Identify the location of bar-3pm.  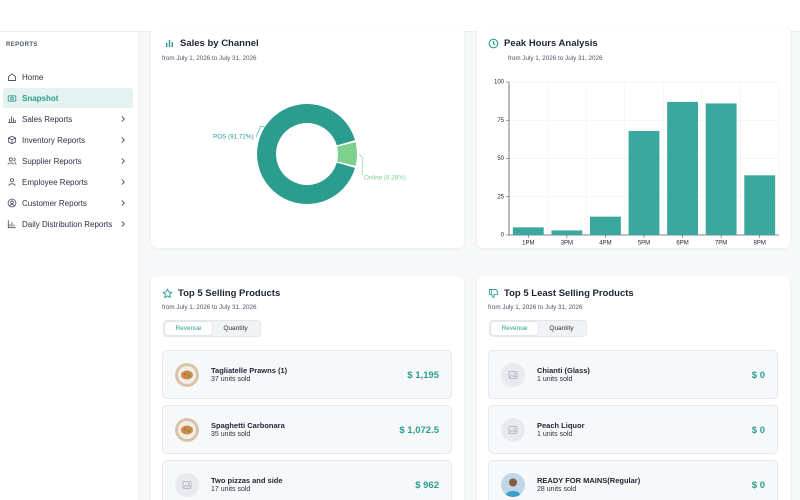
(567, 232).